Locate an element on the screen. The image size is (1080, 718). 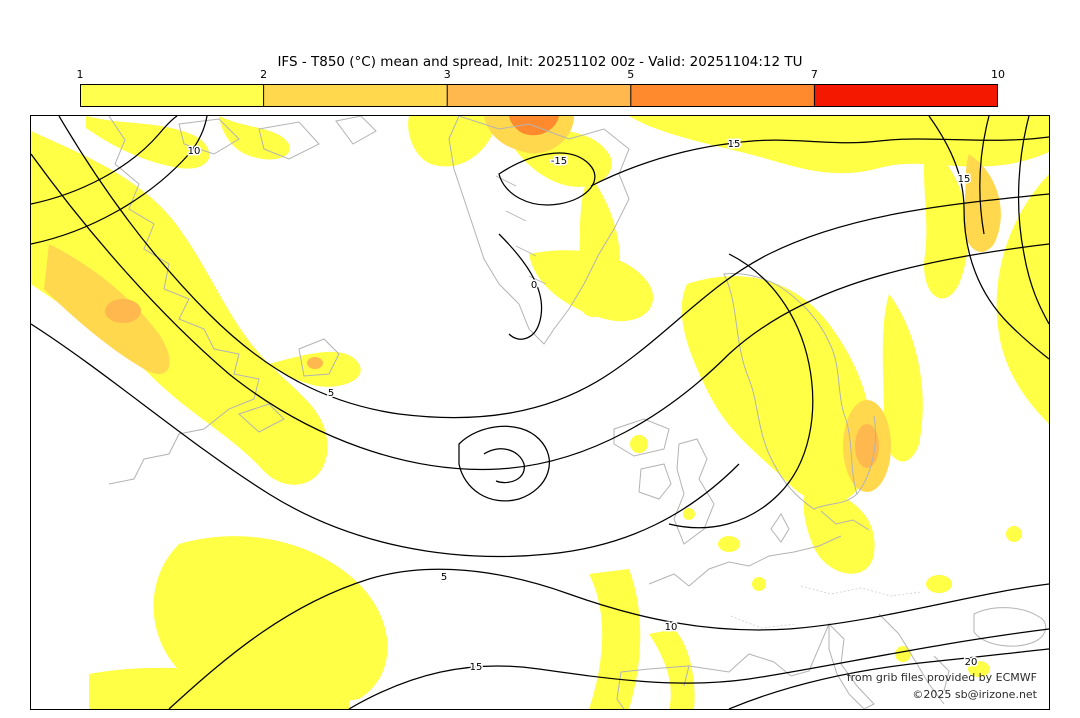
coast-italy is located at coordinates (851, 665).